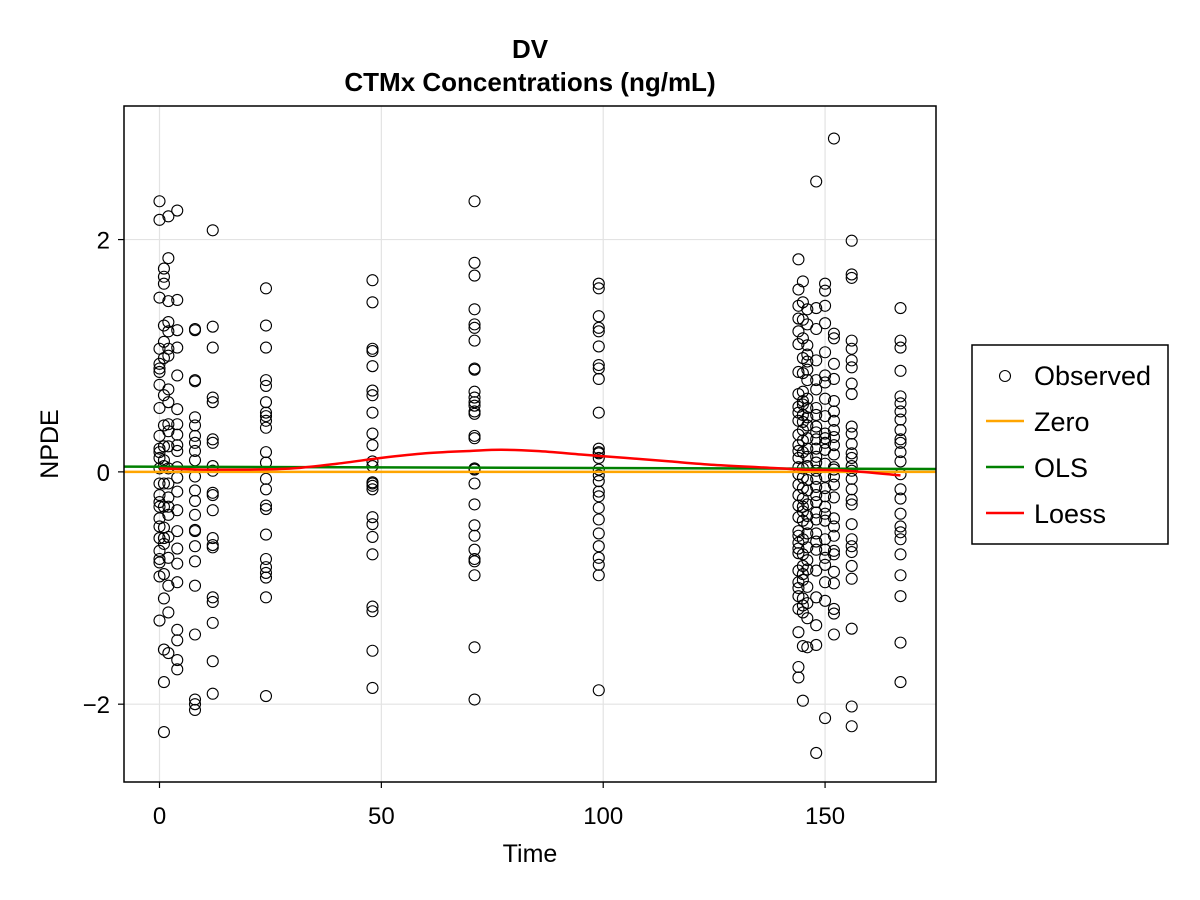 Image resolution: width=1200 pixels, height=900 pixels. I want to click on x-tick-label: 0, so click(159, 816).